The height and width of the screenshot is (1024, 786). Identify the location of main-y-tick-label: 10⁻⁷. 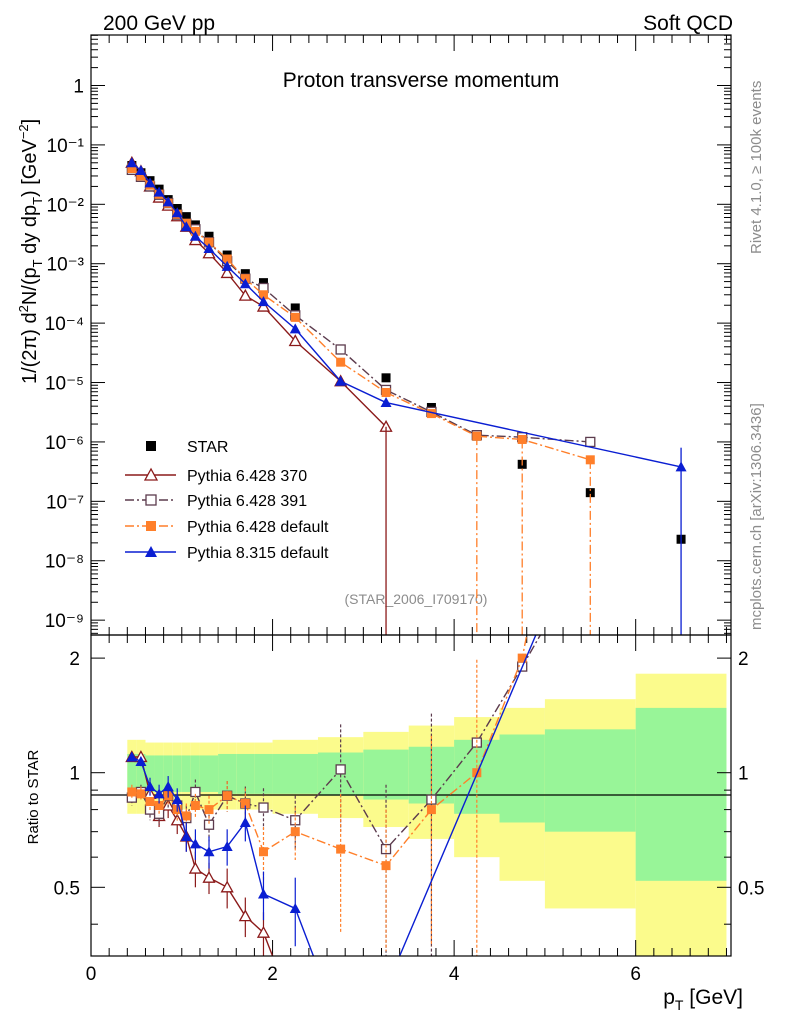
(65, 502).